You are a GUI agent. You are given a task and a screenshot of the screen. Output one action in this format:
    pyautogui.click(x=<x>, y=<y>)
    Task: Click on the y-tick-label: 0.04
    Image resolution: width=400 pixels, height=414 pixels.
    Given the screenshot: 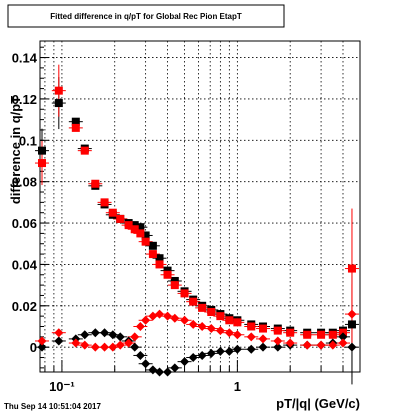 What is the action you would take?
    pyautogui.click(x=25, y=264)
    